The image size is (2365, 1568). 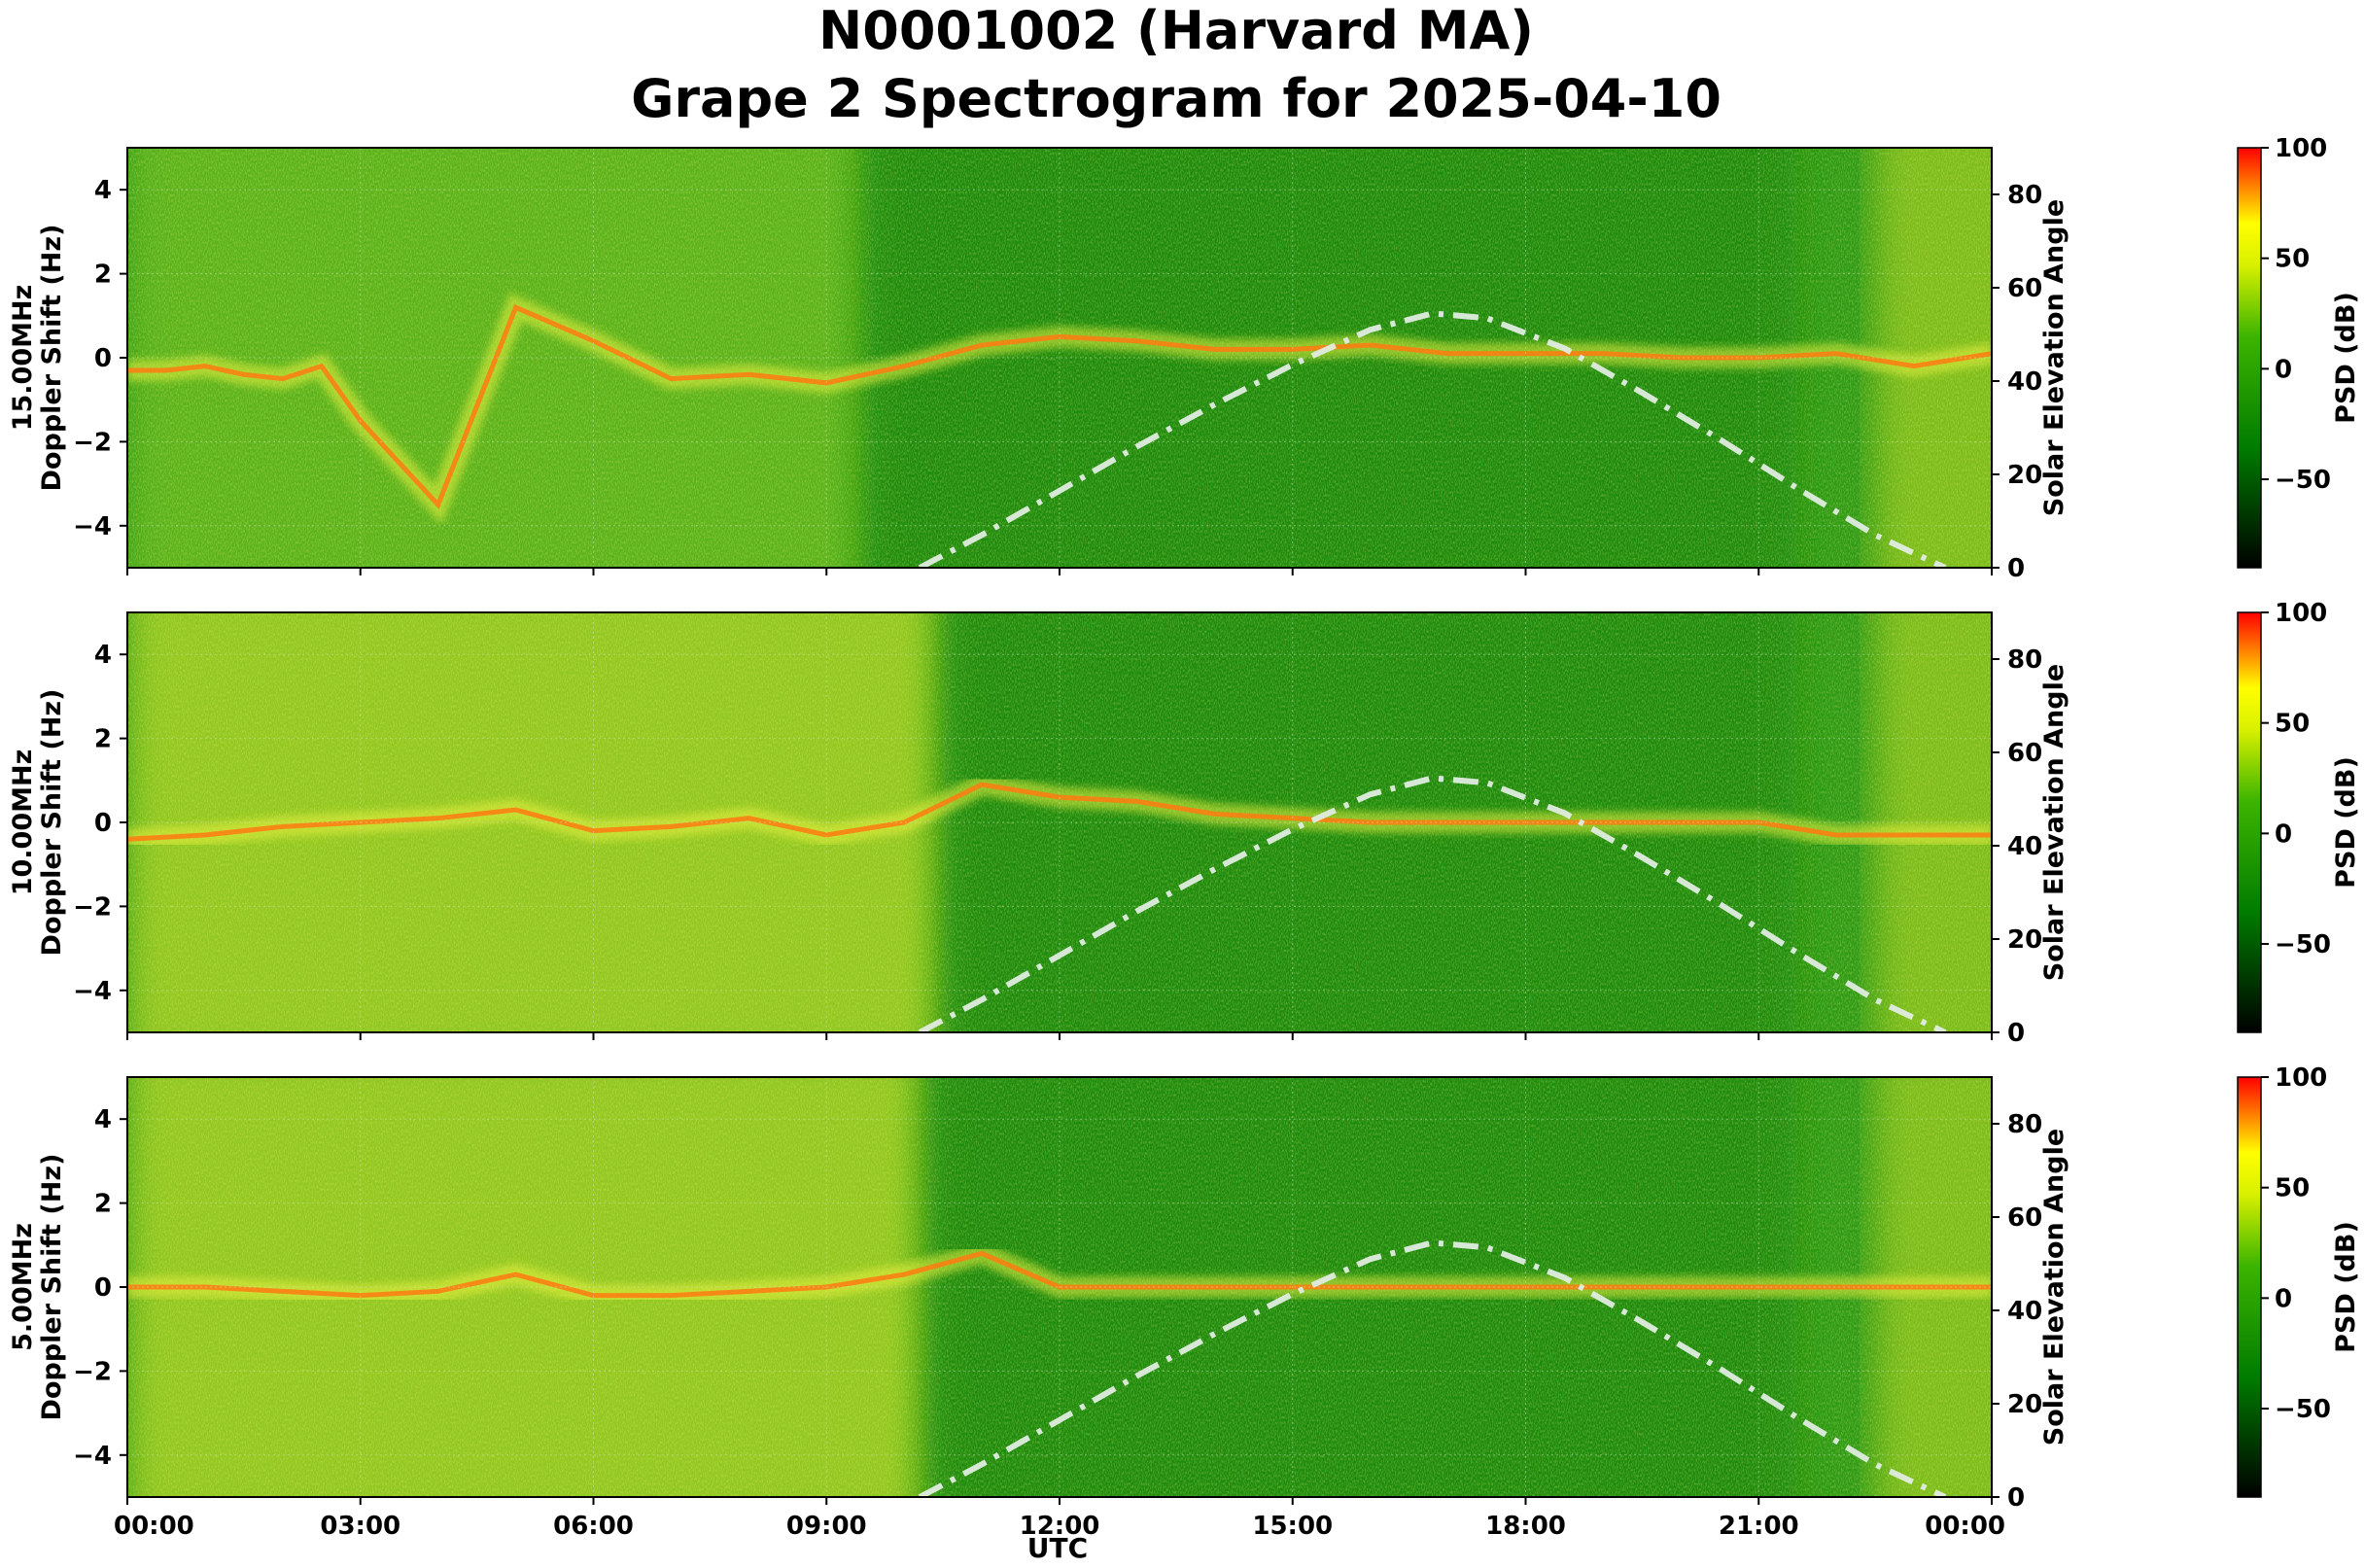 What do you see at coordinates (1759, 1526) in the screenshot?
I see `x-tick-label: 21:00` at bounding box center [1759, 1526].